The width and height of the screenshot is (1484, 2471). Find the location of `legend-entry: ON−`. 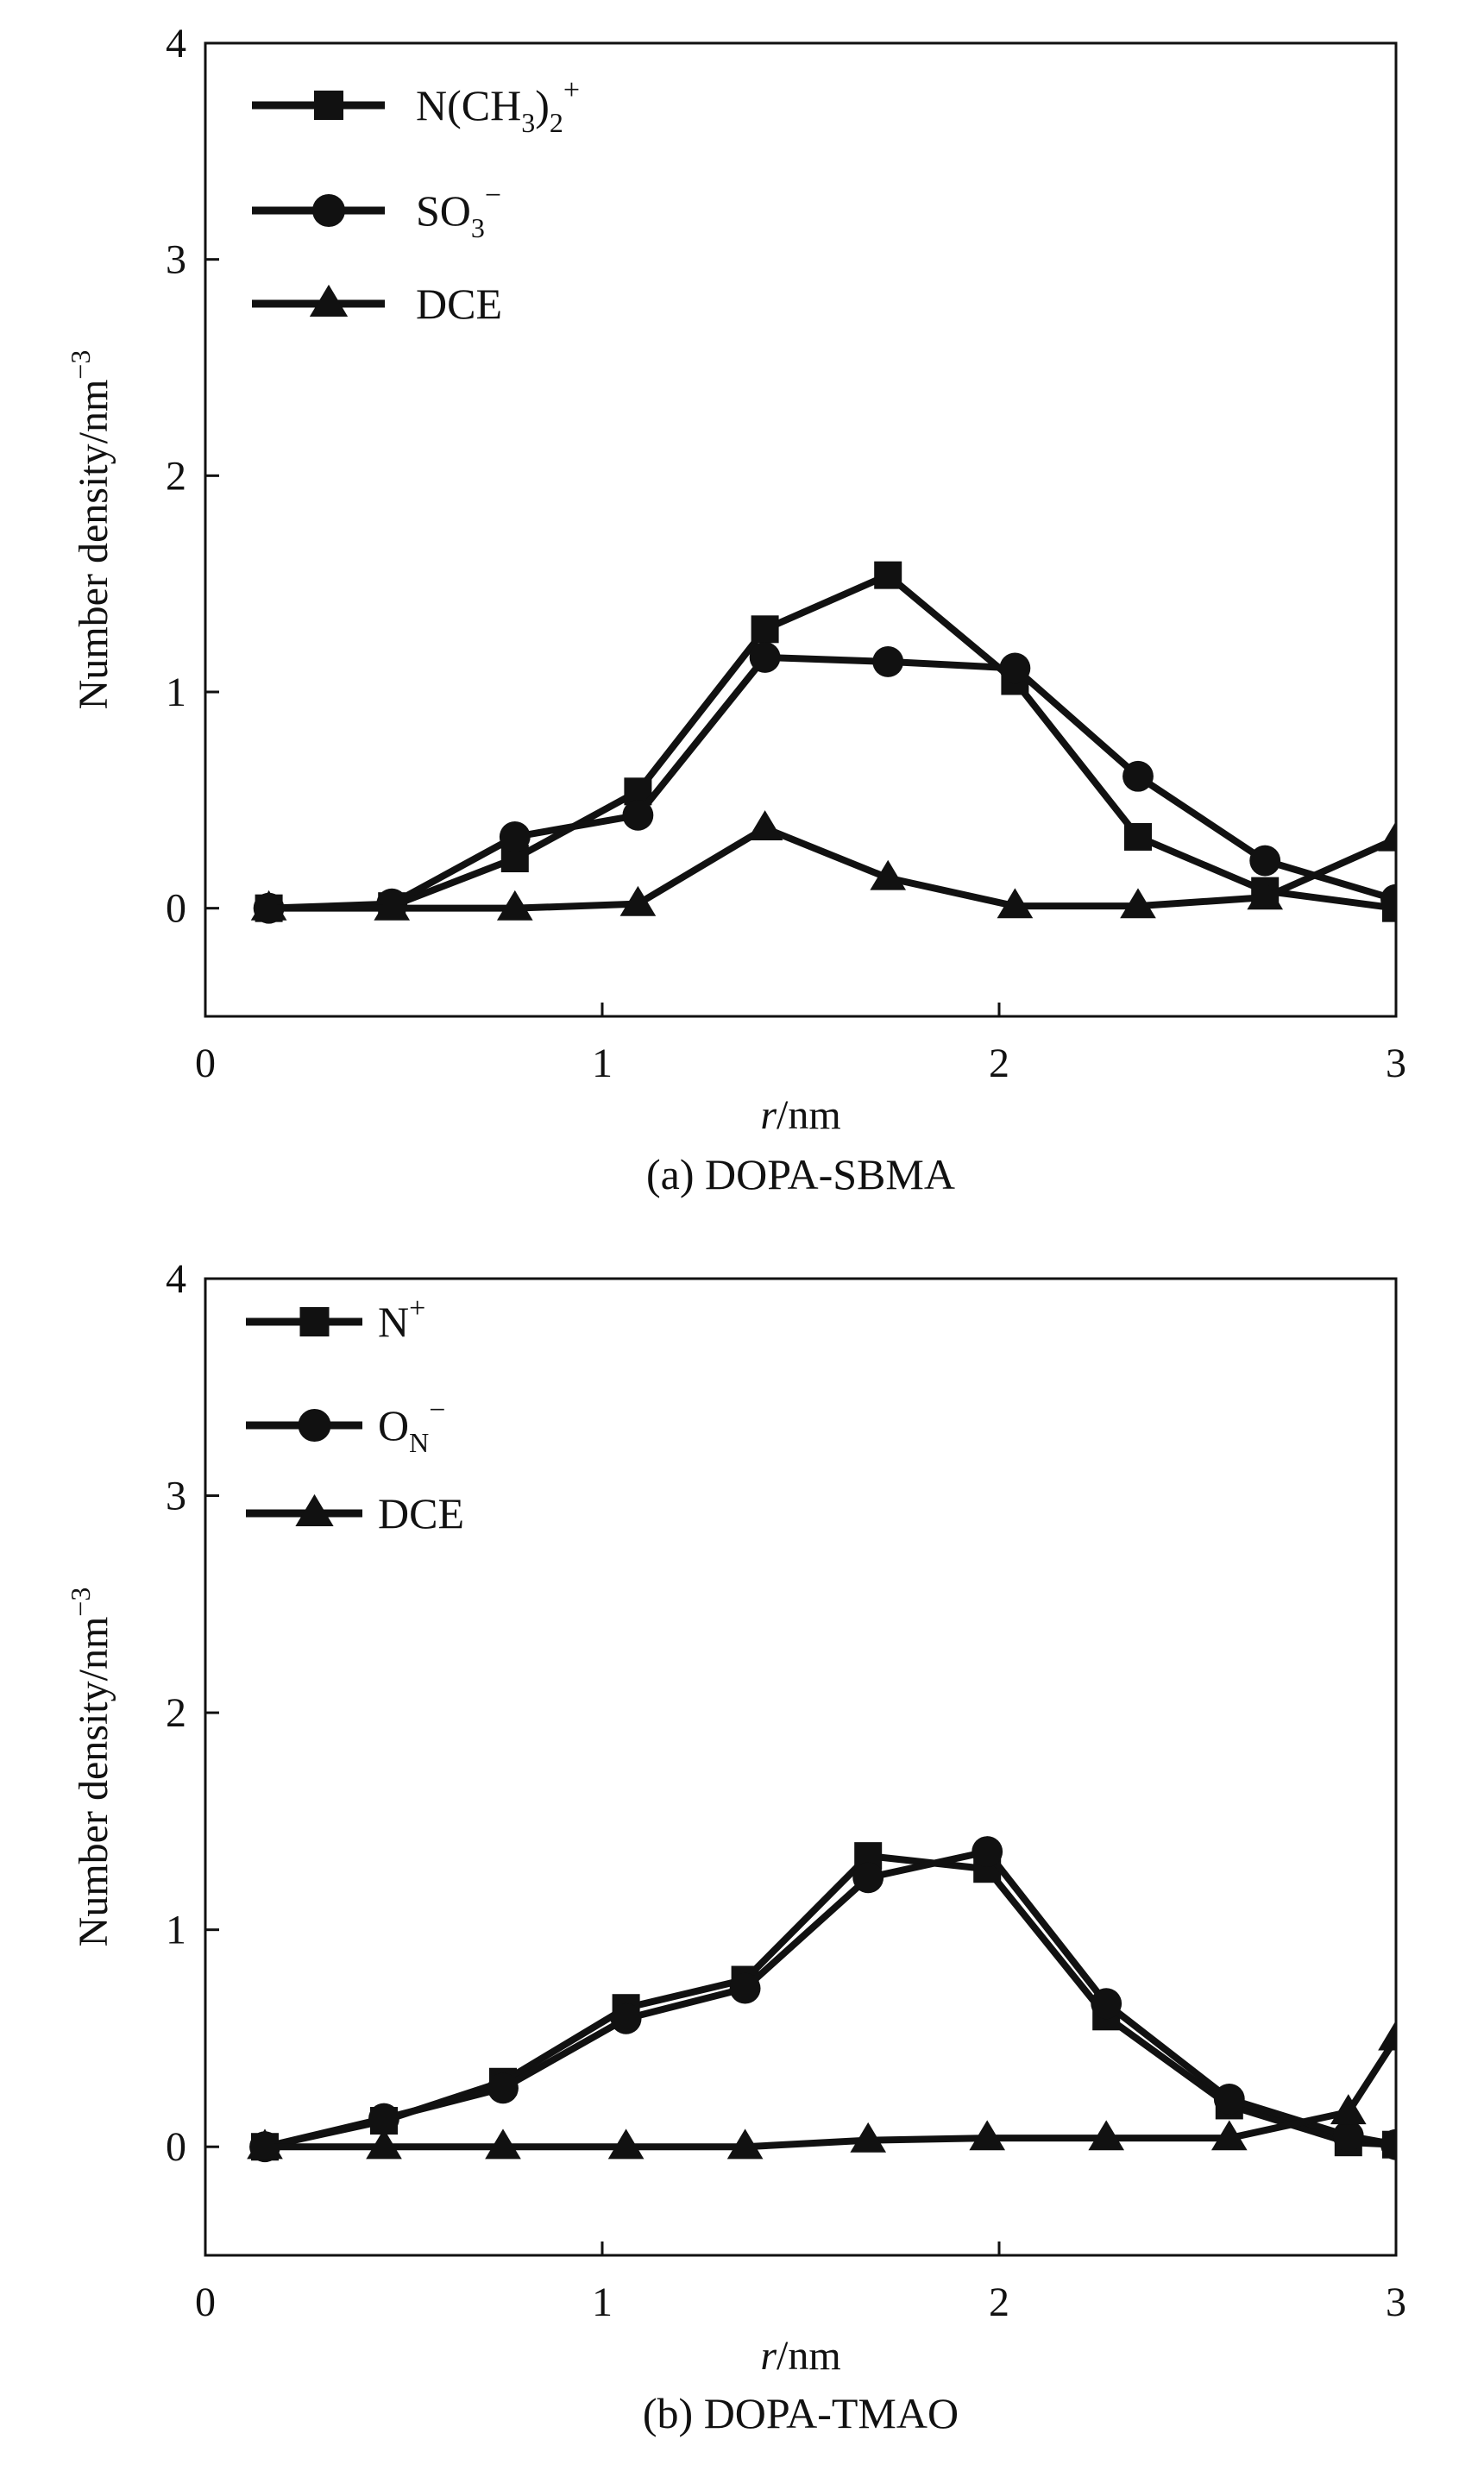

legend-entry: ON− is located at coordinates (345, 1426).